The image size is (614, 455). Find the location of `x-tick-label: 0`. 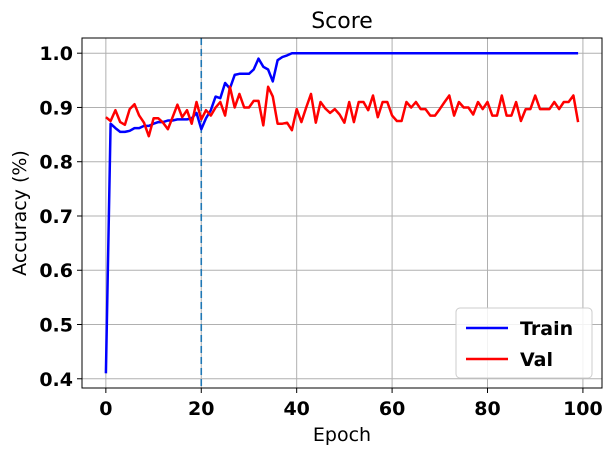

x-tick-label: 0 is located at coordinates (105, 409).